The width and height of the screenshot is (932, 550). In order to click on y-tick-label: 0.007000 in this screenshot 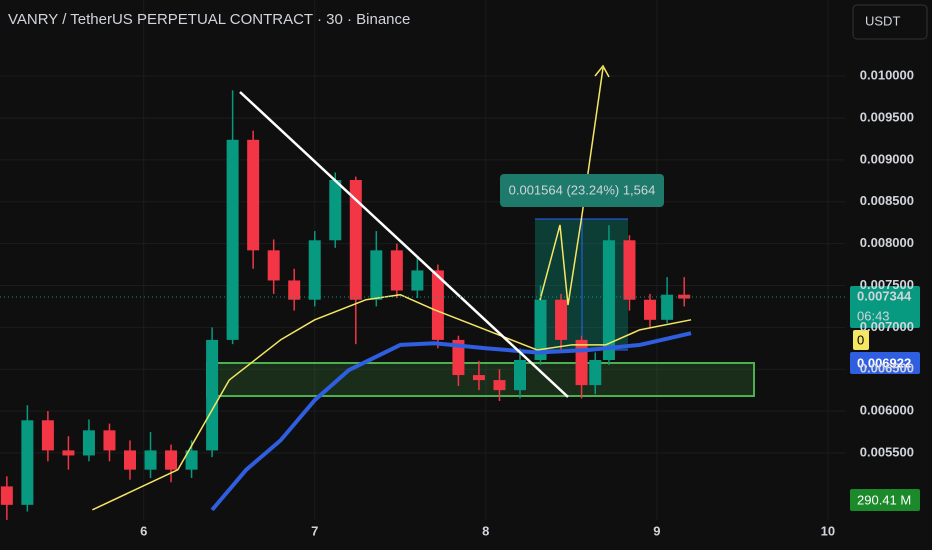, I will do `click(887, 326)`.